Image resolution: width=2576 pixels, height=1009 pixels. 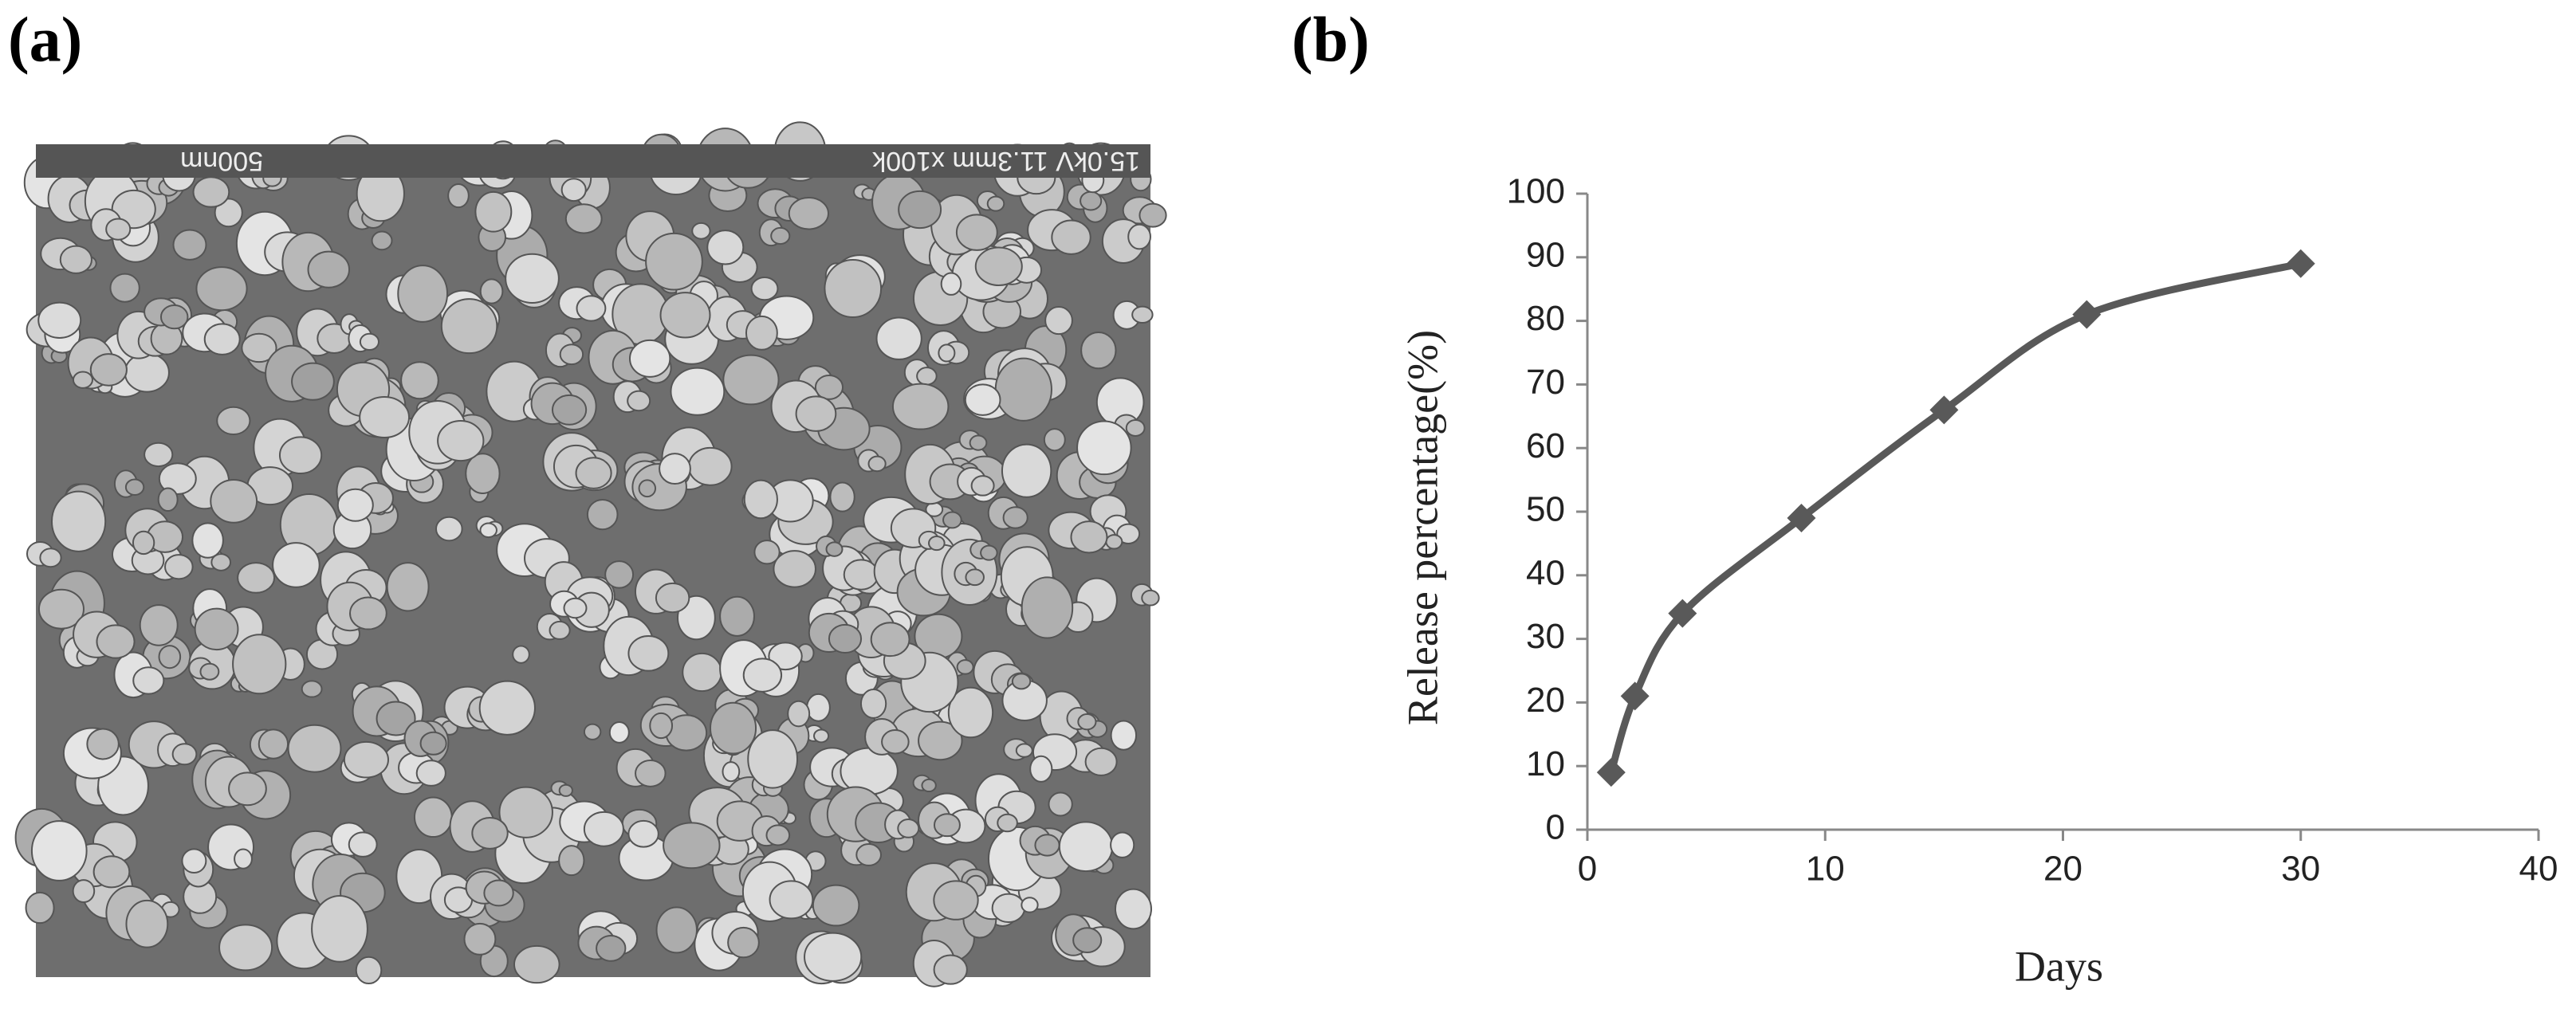 I want to click on y-tick-label: 20, so click(x=1545, y=700).